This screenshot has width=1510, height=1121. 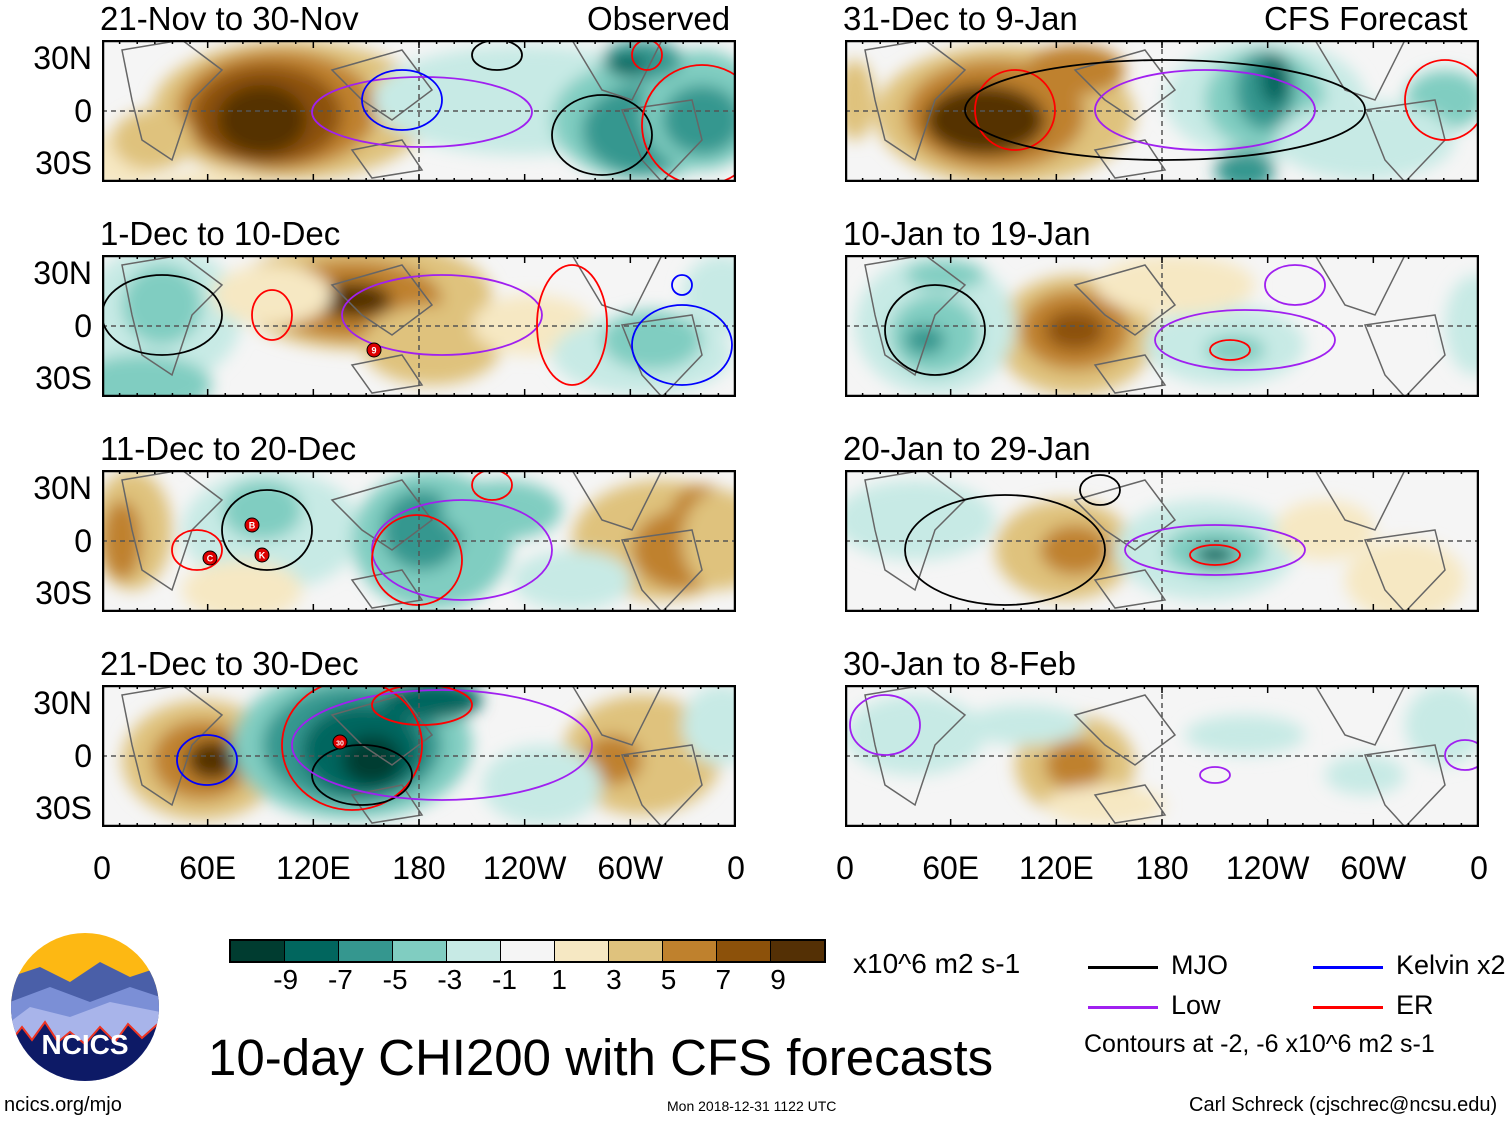 What do you see at coordinates (1373, 868) in the screenshot?
I see `x-tick-label: 60W` at bounding box center [1373, 868].